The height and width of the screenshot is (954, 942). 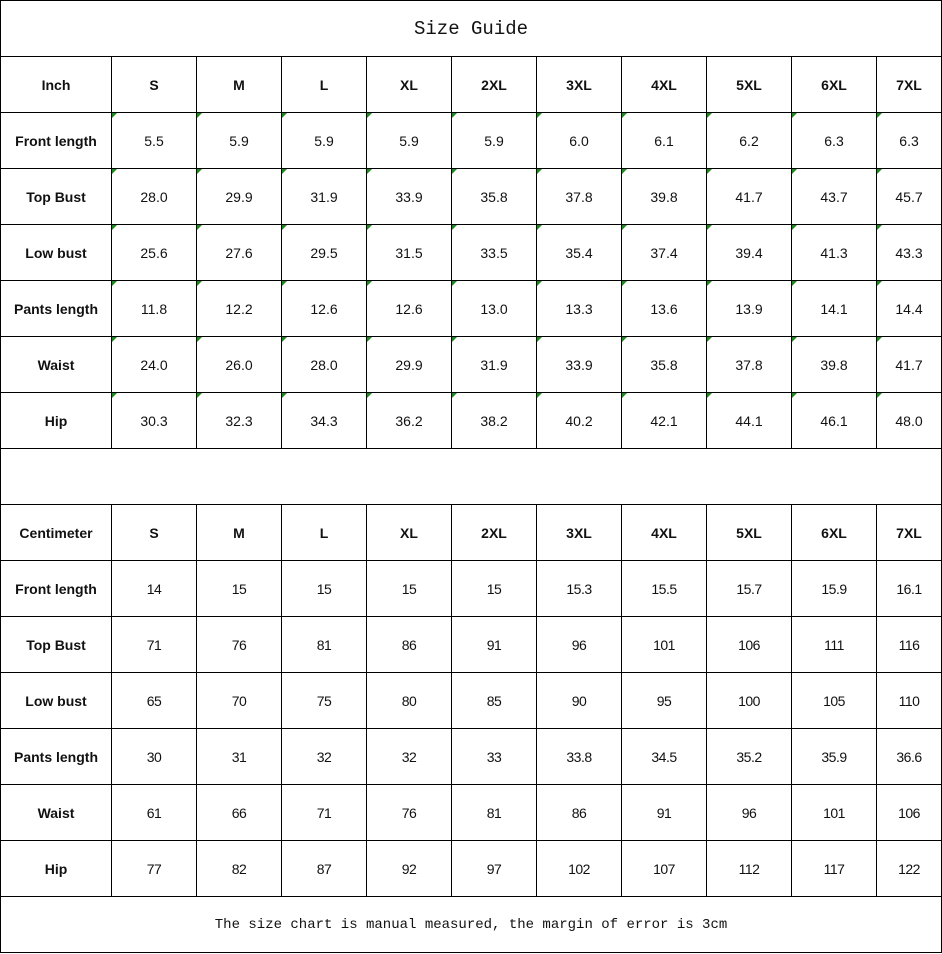 What do you see at coordinates (749, 868) in the screenshot?
I see `measurement-value: 112` at bounding box center [749, 868].